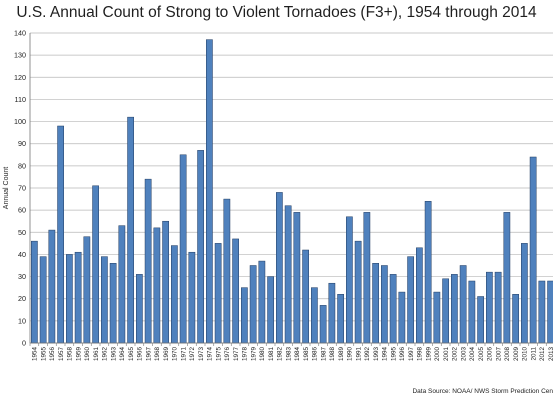 This screenshot has height=402, width=553. I want to click on bar-1975, so click(218, 293).